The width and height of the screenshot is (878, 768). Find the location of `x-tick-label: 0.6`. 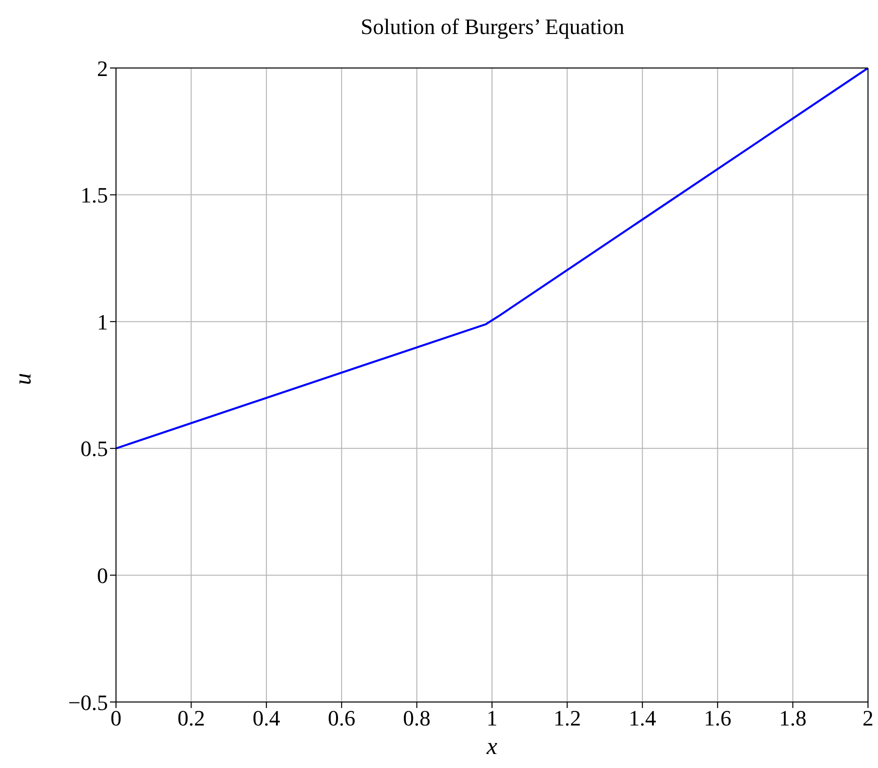

x-tick-label: 0.6 is located at coordinates (342, 718).